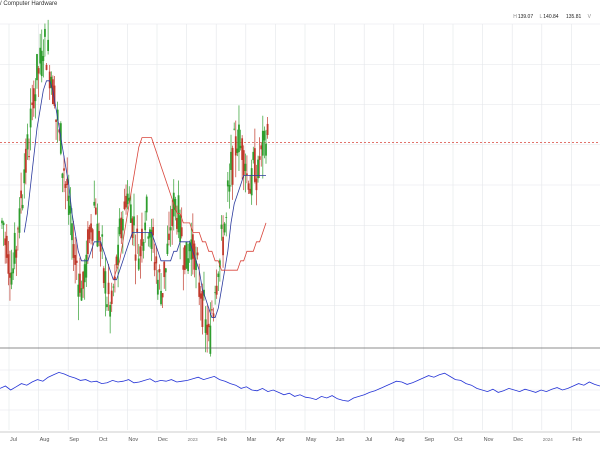  Describe the element at coordinates (340, 440) in the screenshot. I see `x-tick-label: Jun` at that location.